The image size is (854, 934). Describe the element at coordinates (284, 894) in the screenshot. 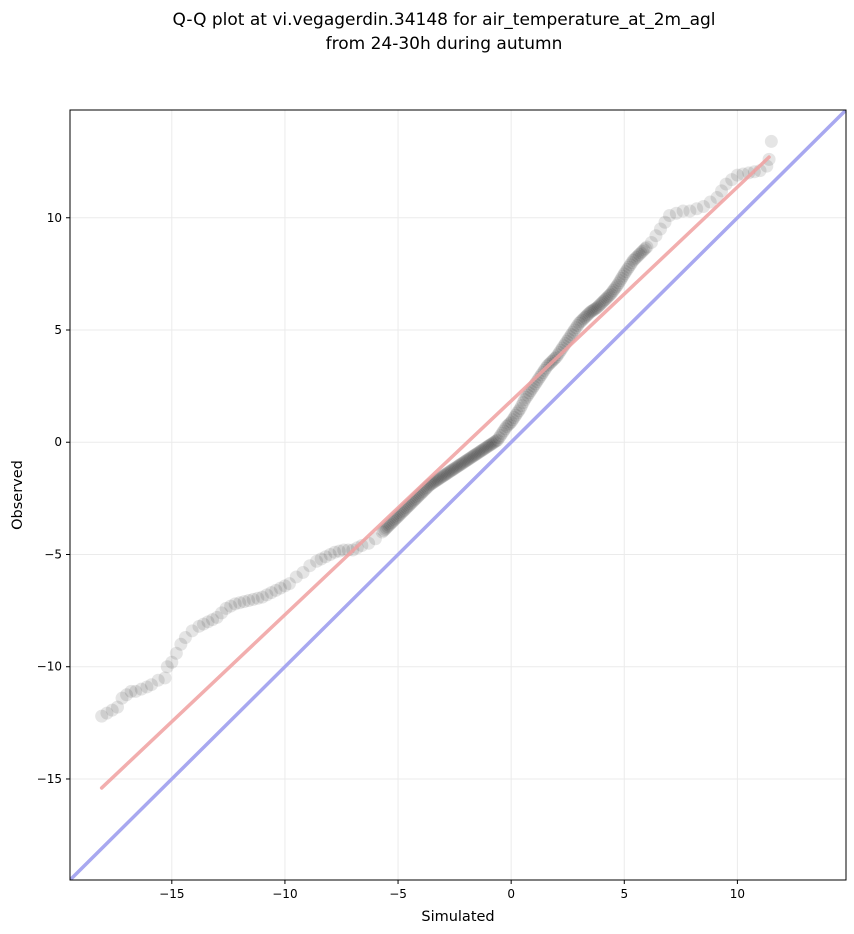

I see `x-tick-label: −10` at that location.